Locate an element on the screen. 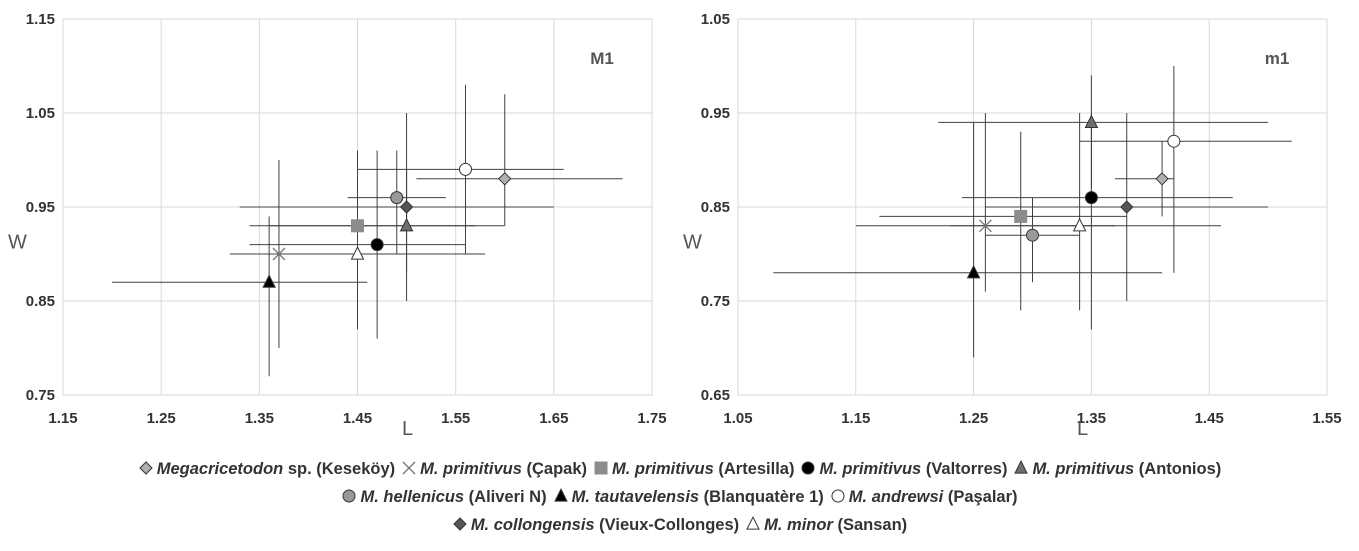 This screenshot has height=551, width=1359. legend-entry: M. tautavelensis (Blanquatère 1) is located at coordinates (688, 497).